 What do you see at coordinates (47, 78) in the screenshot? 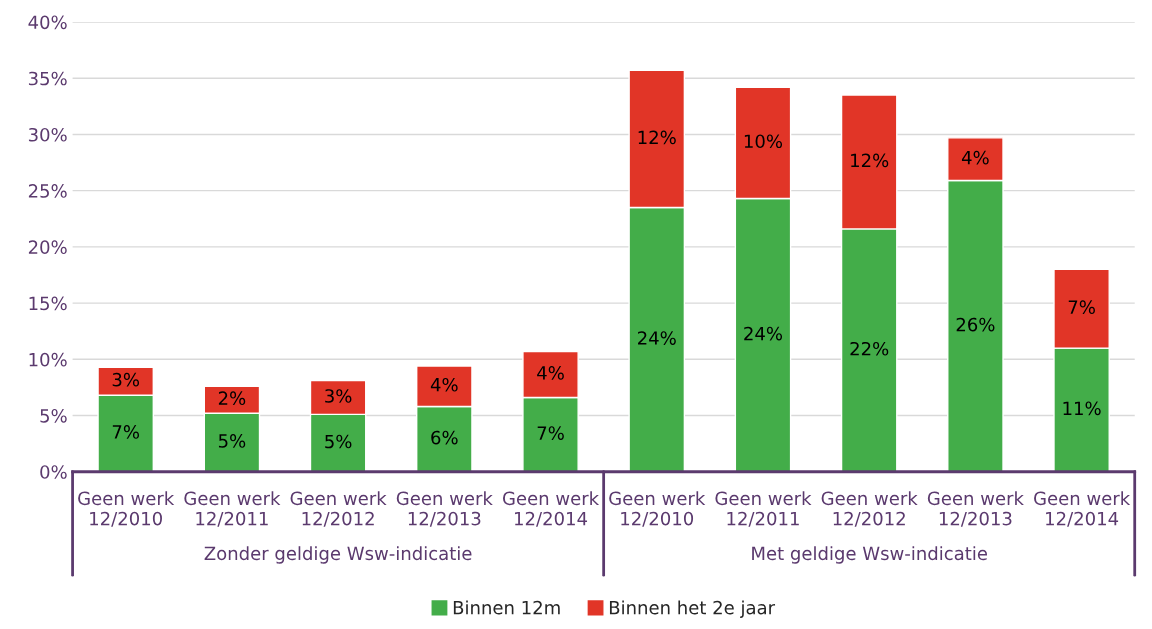
I see `y-tick-label: 35%` at bounding box center [47, 78].